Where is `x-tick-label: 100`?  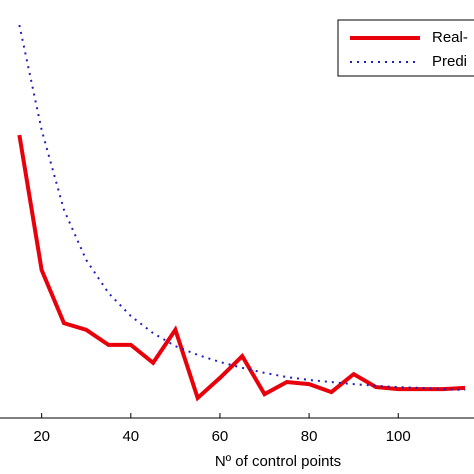
x-tick-label: 100 is located at coordinates (398, 436).